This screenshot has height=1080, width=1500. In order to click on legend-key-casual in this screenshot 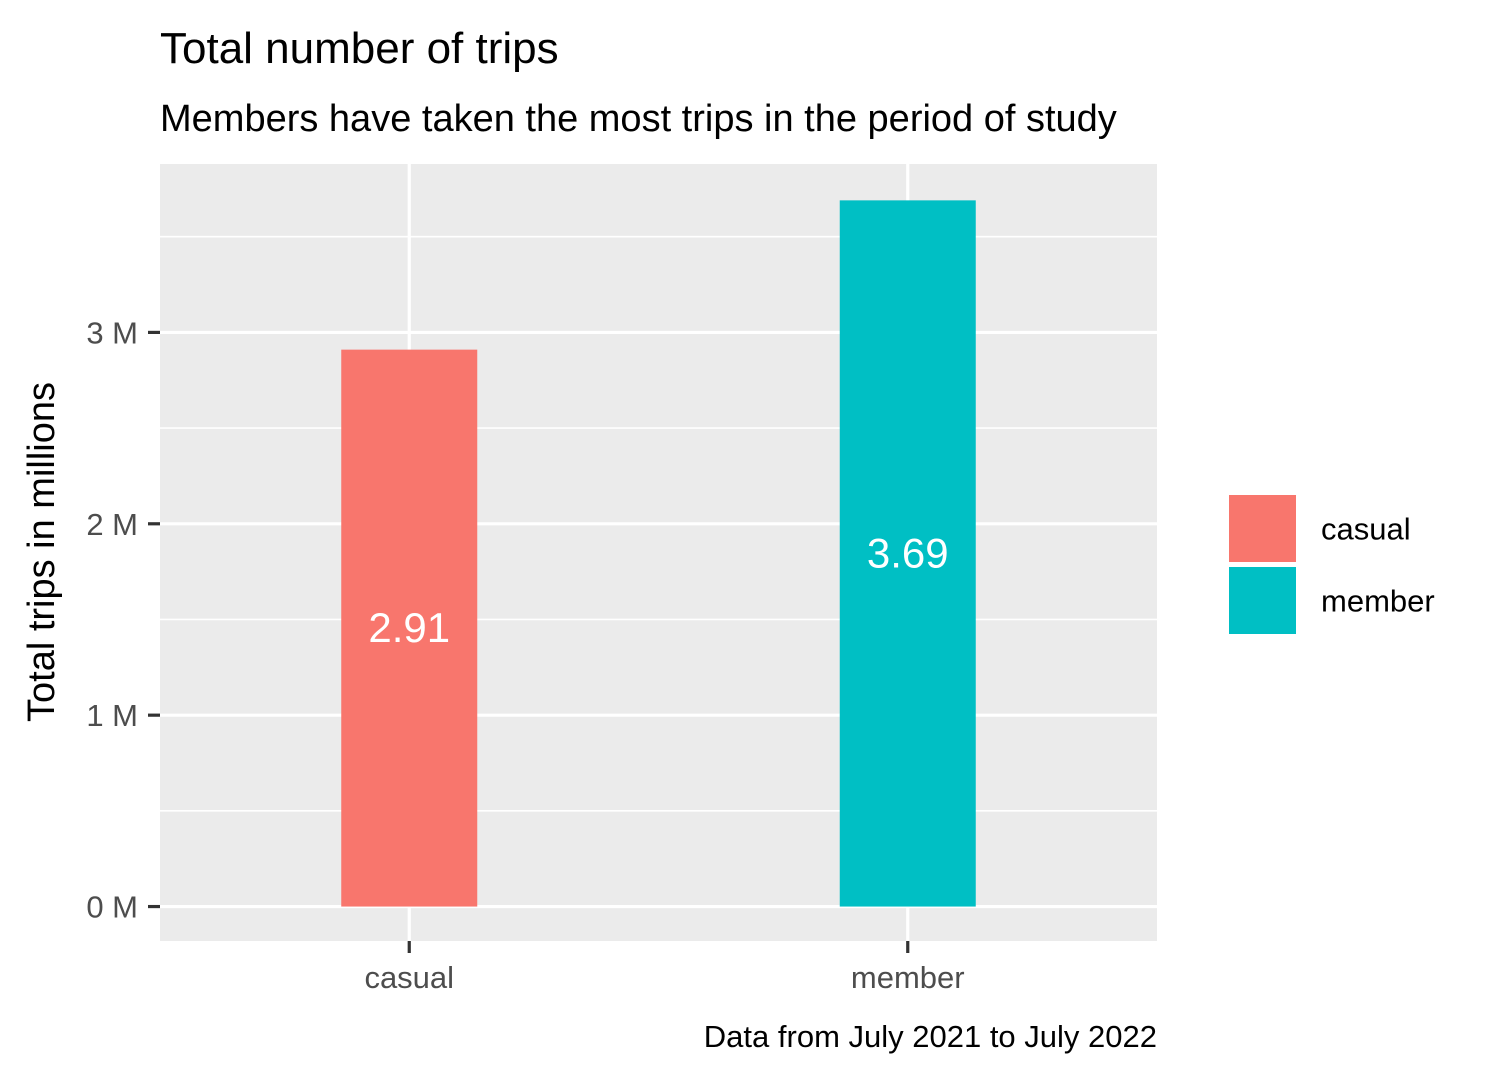, I will do `click(1262, 528)`.